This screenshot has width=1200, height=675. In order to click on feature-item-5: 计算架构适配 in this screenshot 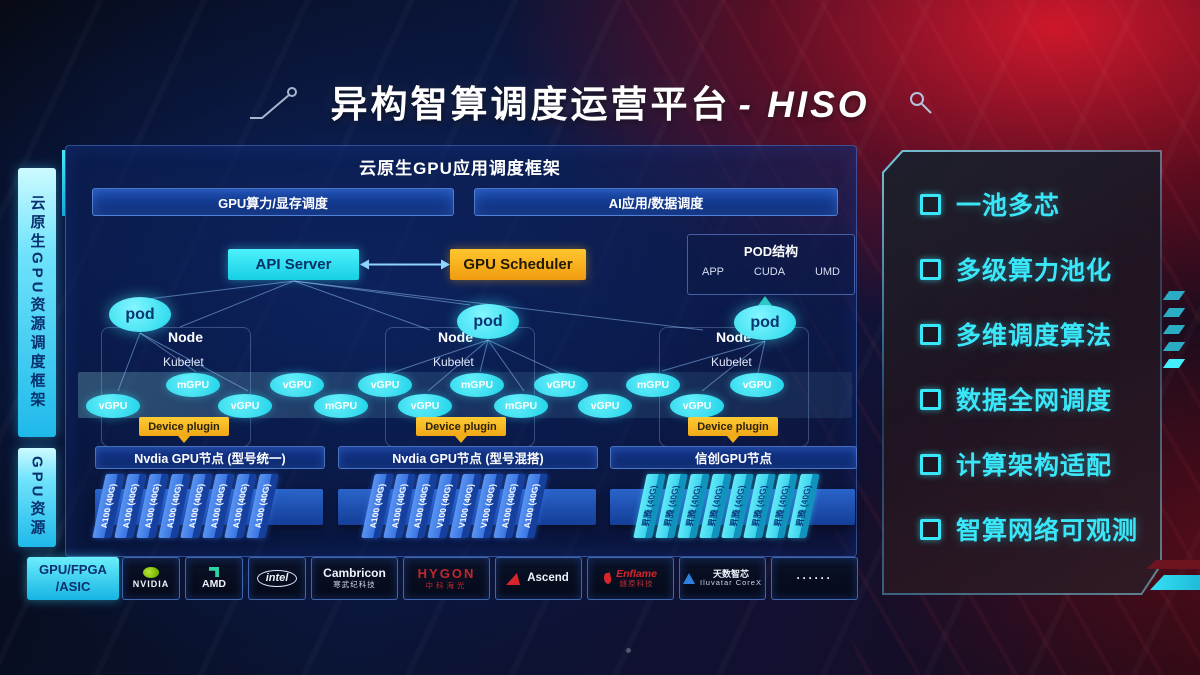, I will do `click(1029, 464)`.